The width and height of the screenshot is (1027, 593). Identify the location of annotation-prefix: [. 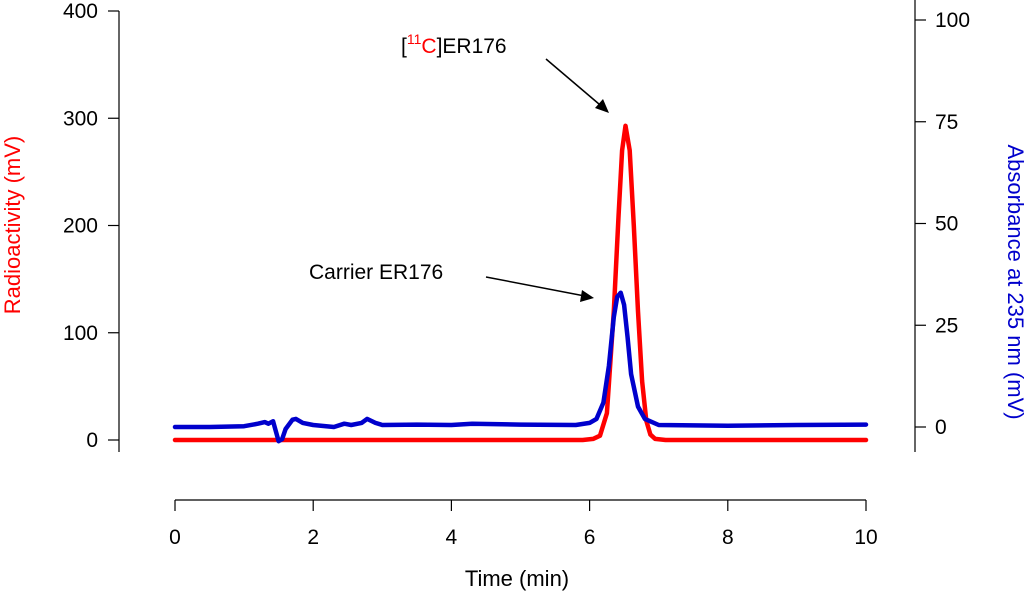
(404, 46).